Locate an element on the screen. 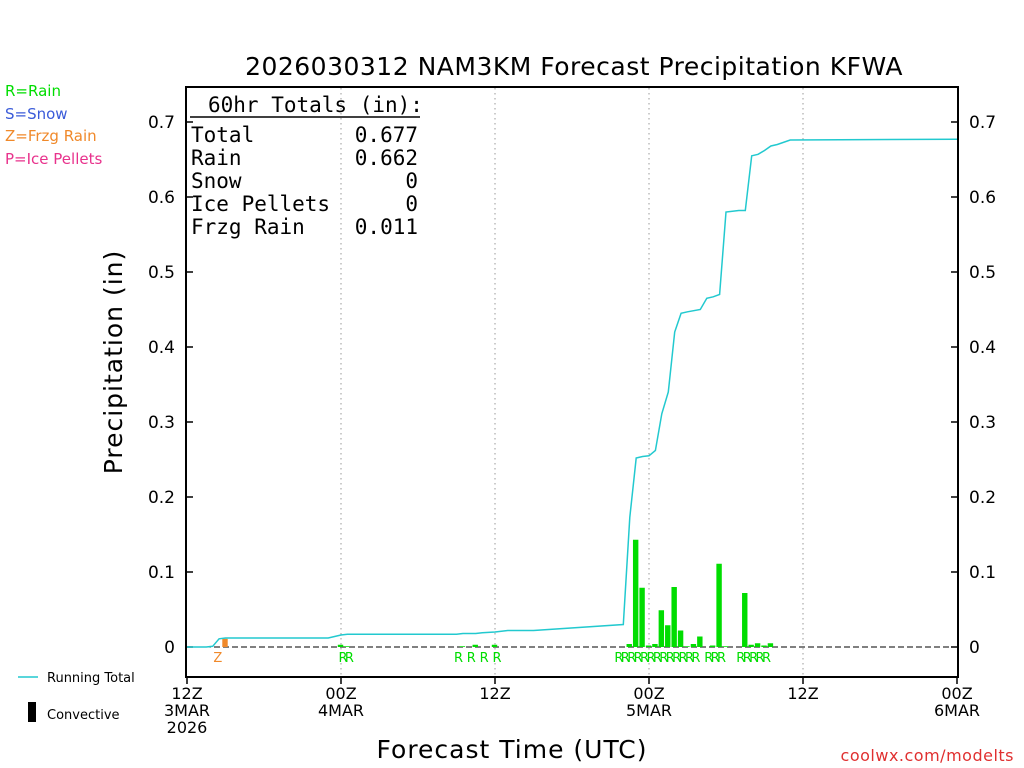 The image size is (1024, 768). x-tick-label: 3MAR is located at coordinates (187, 710).